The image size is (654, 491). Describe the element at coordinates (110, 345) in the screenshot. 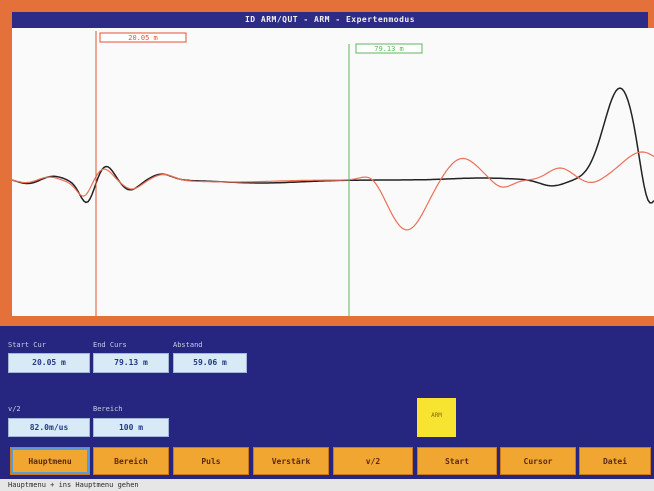

I see `end-cursor-readout-label: End Curs` at that location.